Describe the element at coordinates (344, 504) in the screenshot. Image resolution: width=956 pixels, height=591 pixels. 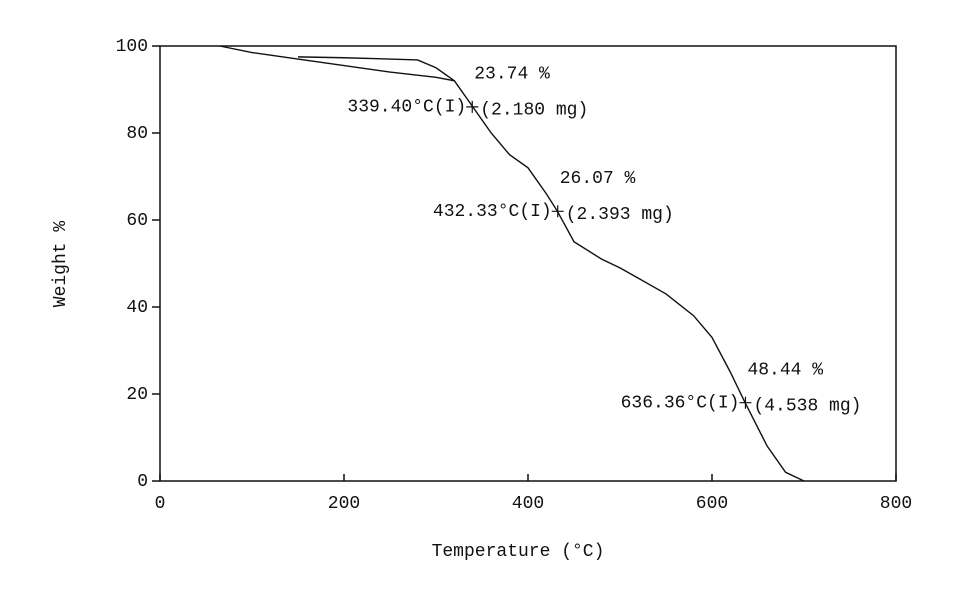
I see `x-tick-label: 200` at that location.